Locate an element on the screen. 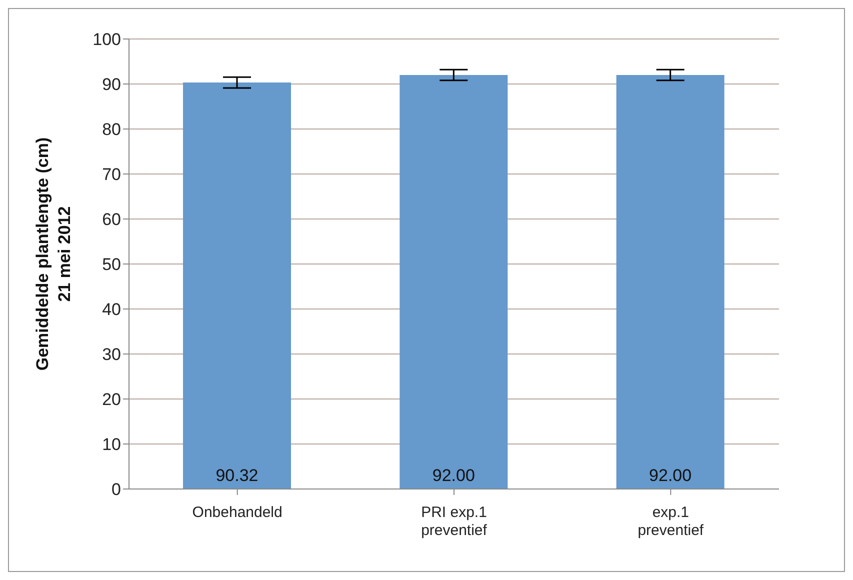  y-tick-label: 30 is located at coordinates (111, 354).